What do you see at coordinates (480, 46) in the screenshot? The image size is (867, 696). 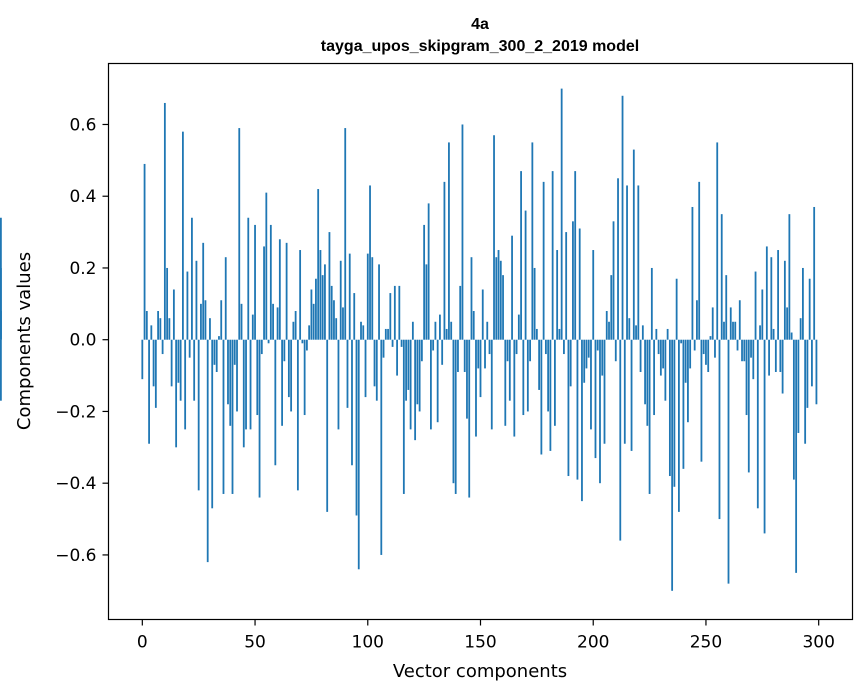 I see `chart-subtitle: tayga_upos_skipgram_300_2_2019 model` at bounding box center [480, 46].